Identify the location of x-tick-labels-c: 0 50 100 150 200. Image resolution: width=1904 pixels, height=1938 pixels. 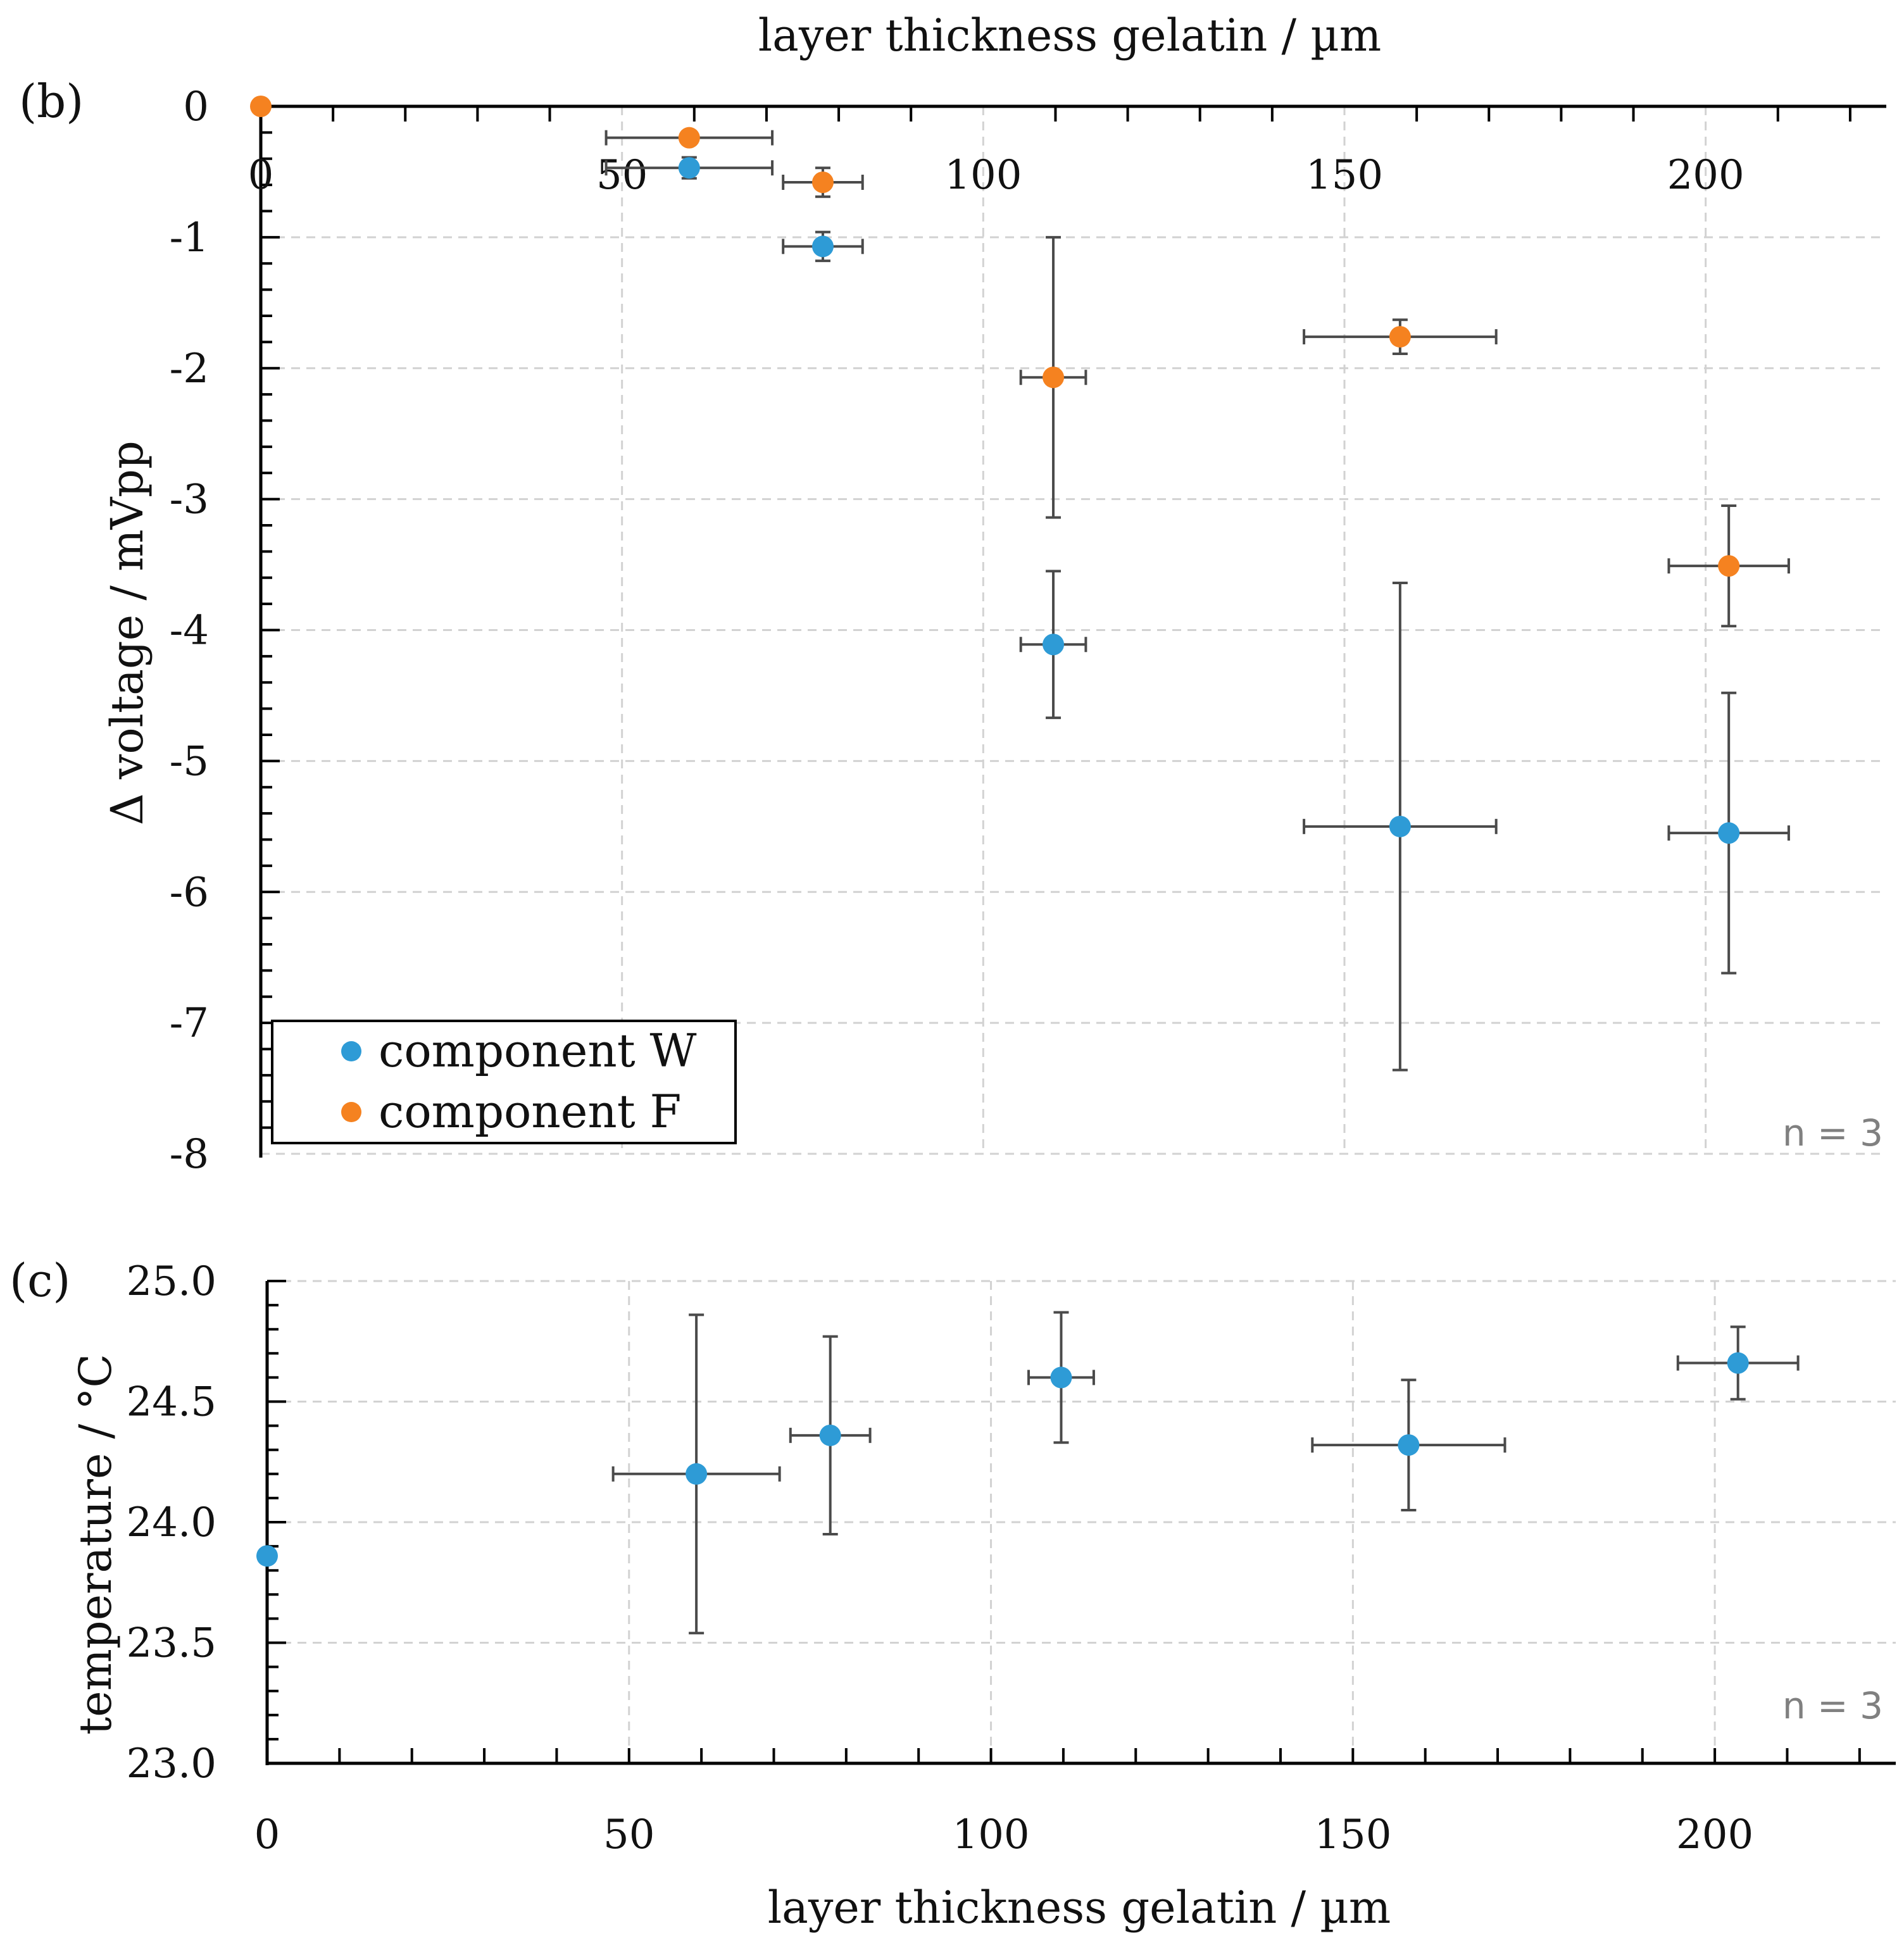
(1004, 1834).